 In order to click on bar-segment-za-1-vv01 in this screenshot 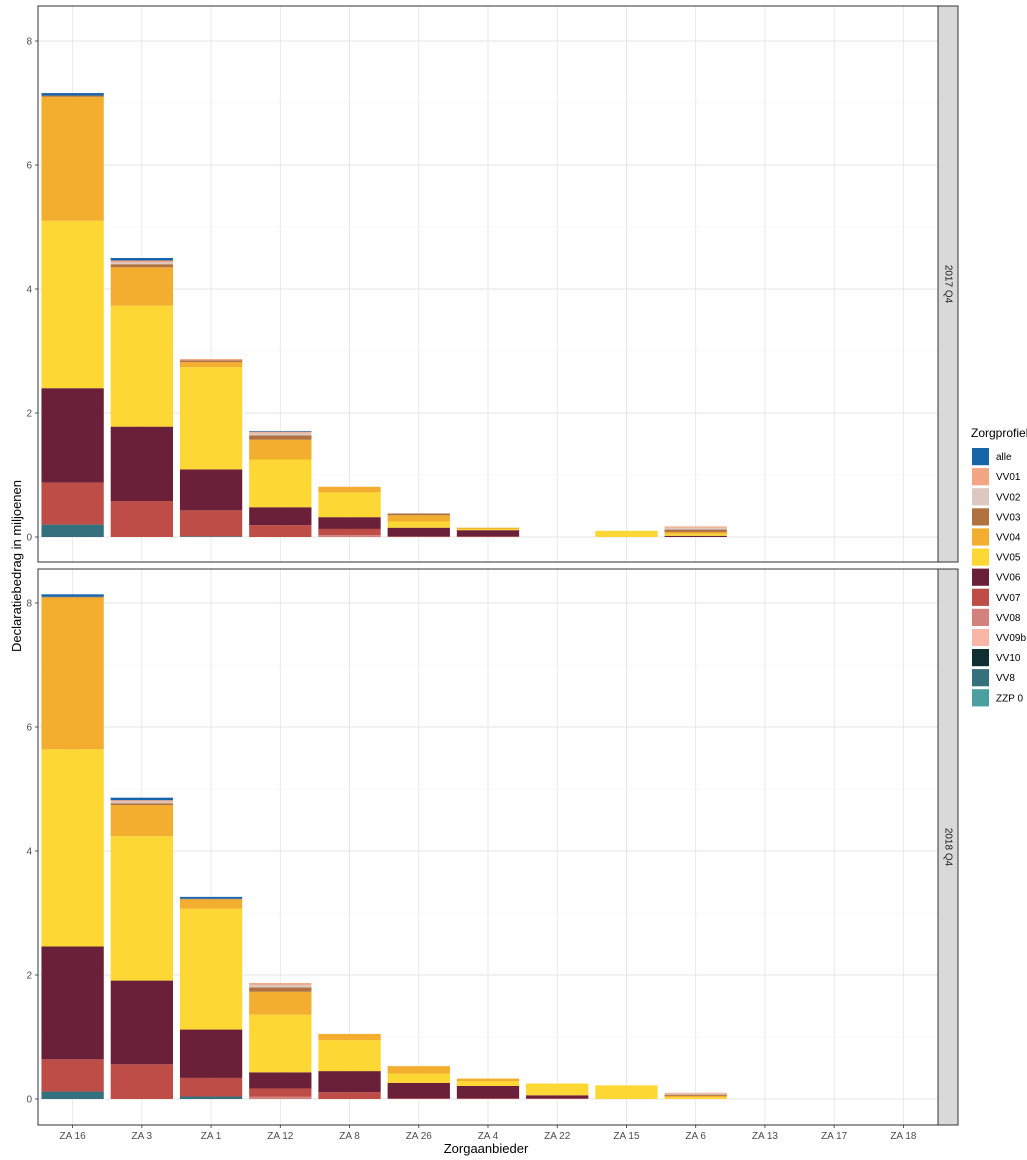, I will do `click(211, 360)`.